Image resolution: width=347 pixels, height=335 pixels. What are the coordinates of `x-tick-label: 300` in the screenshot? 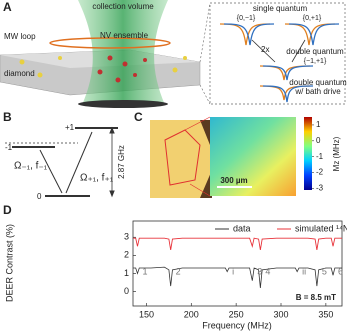 It's located at (280, 314).